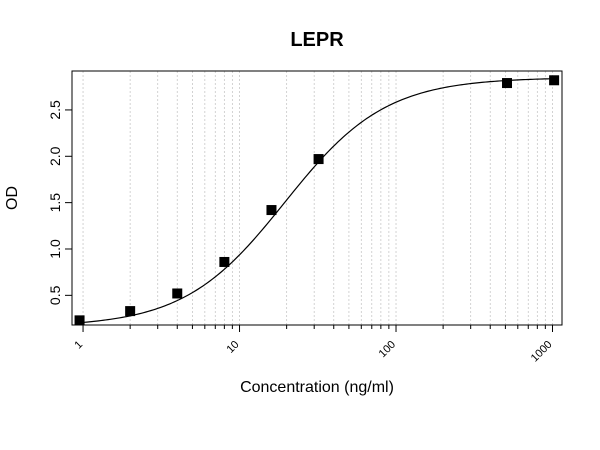 This screenshot has width=600, height=450. What do you see at coordinates (55, 295) in the screenshot?
I see `y-tick-label: 0.5` at bounding box center [55, 295].